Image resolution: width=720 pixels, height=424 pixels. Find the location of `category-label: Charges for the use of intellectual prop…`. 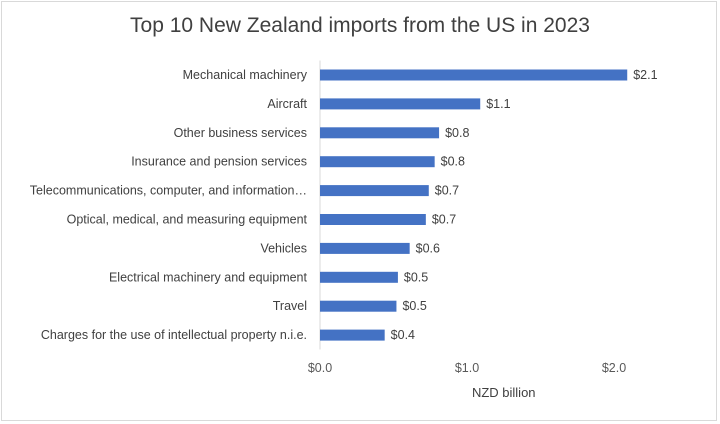

category-label: Charges for the use of intellectual prop… is located at coordinates (174, 335).